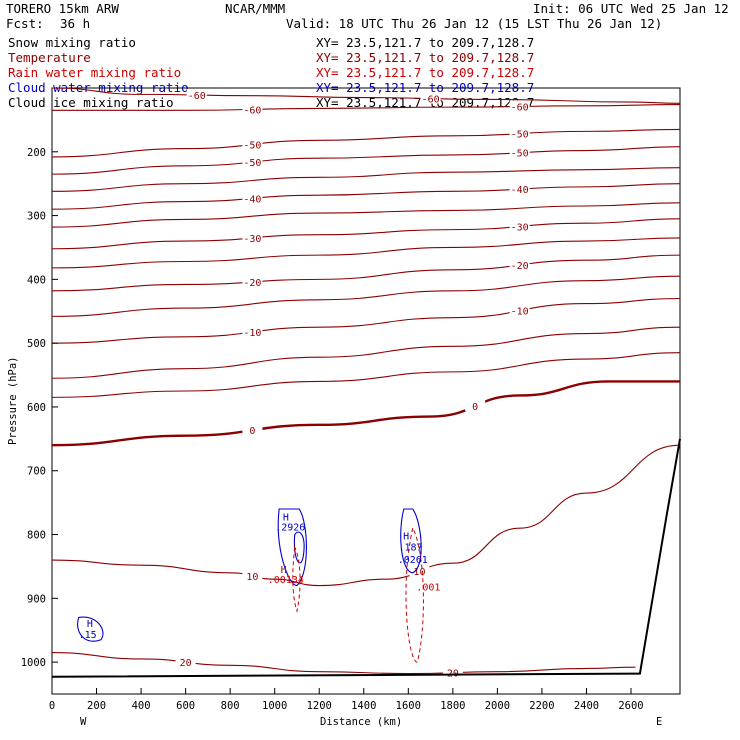 The width and height of the screenshot is (740, 740). What do you see at coordinates (520, 190) in the screenshot?
I see `contour-label: -40` at bounding box center [520, 190].